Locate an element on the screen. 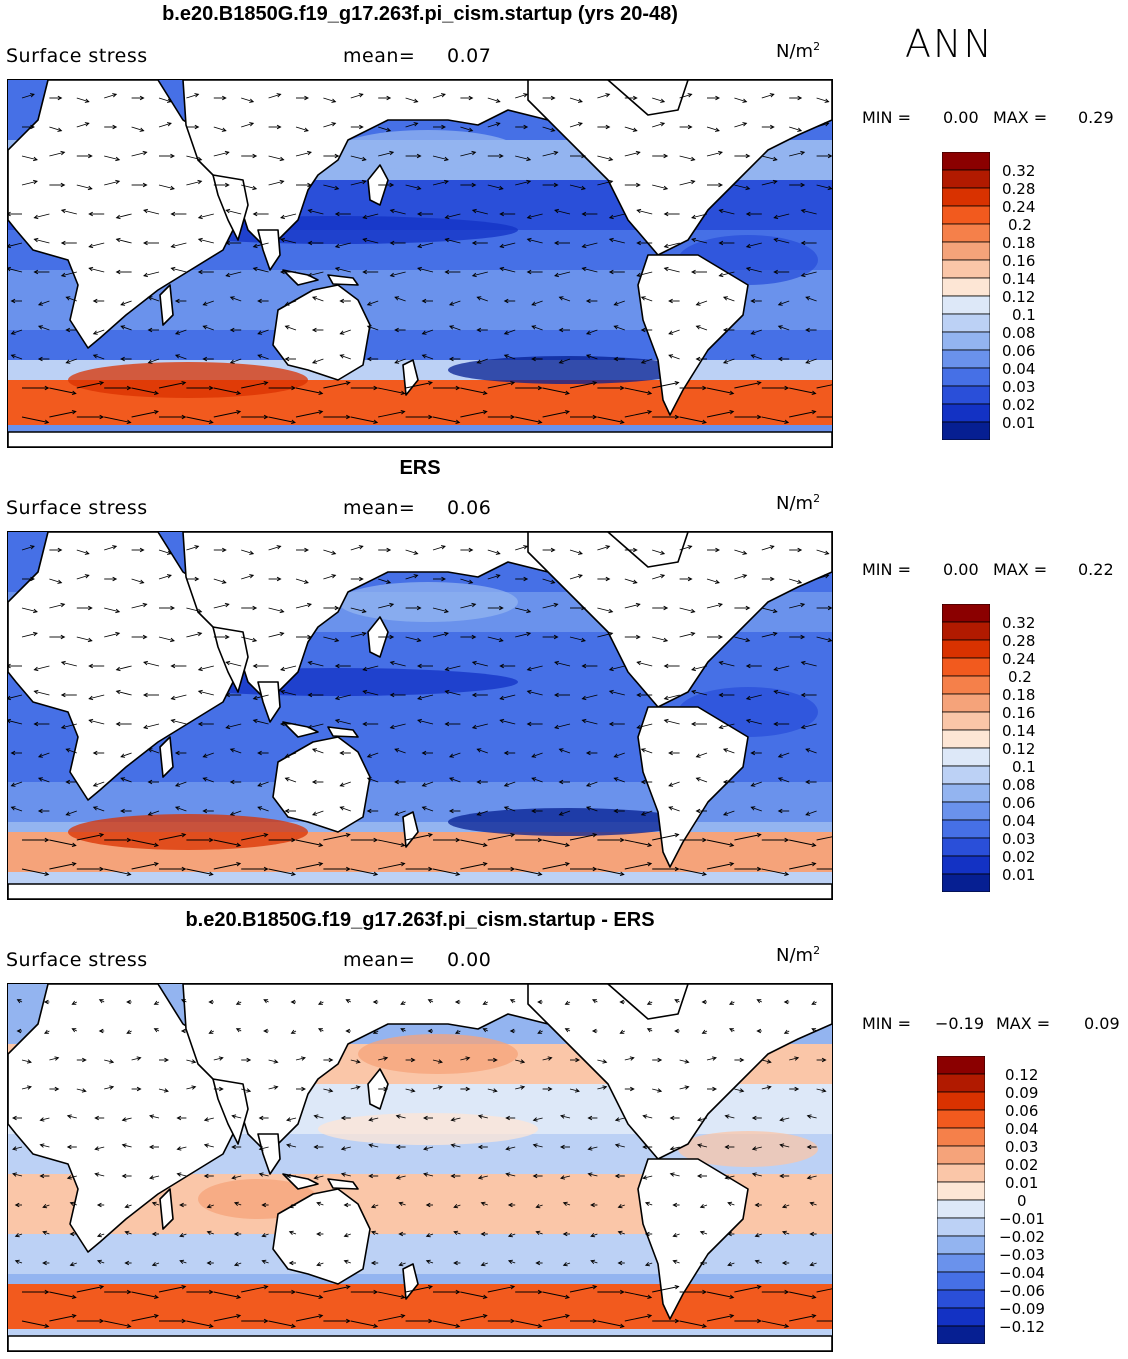 The height and width of the screenshot is (1359, 1128). colorbar-tick-label: 0.1 is located at coordinates (1024, 767).